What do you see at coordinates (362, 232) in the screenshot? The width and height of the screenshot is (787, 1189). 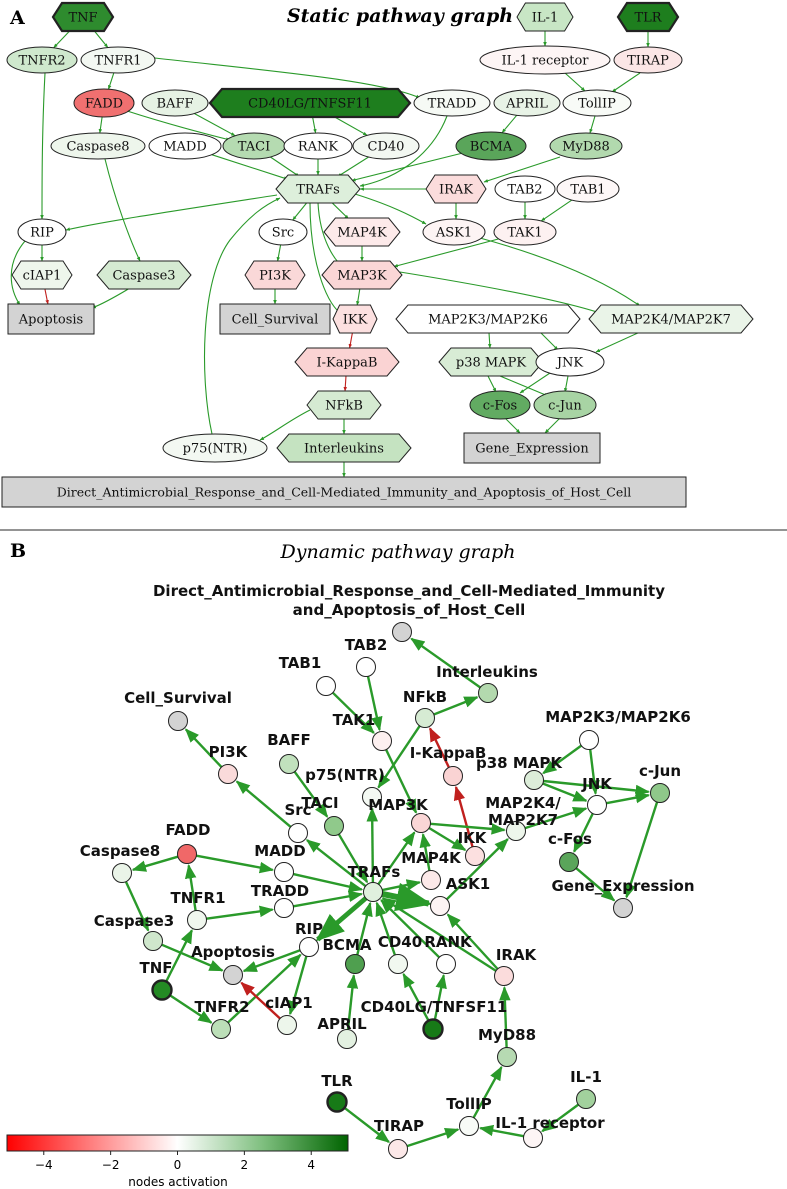 I see `node-map4k-shape` at bounding box center [362, 232].